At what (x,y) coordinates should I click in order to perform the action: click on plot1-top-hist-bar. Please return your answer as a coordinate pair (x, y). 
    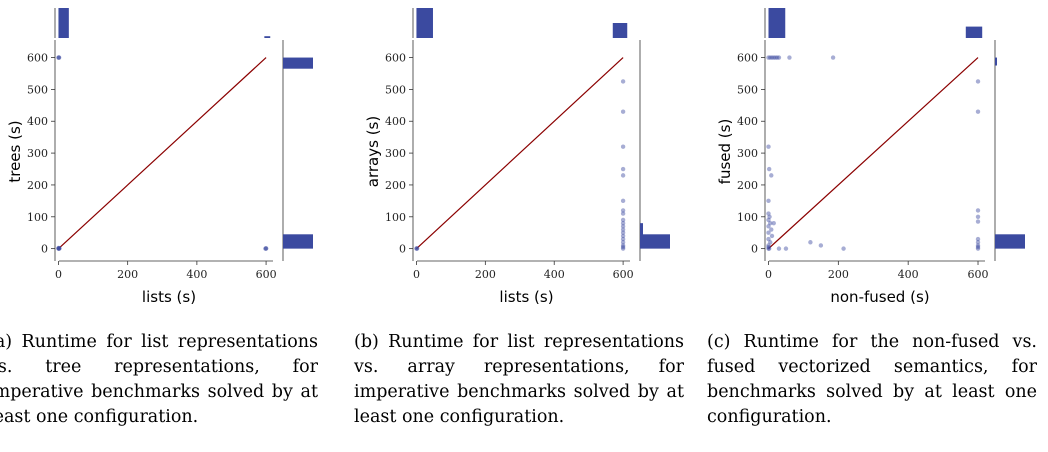
    Looking at the image, I should click on (267, 37).